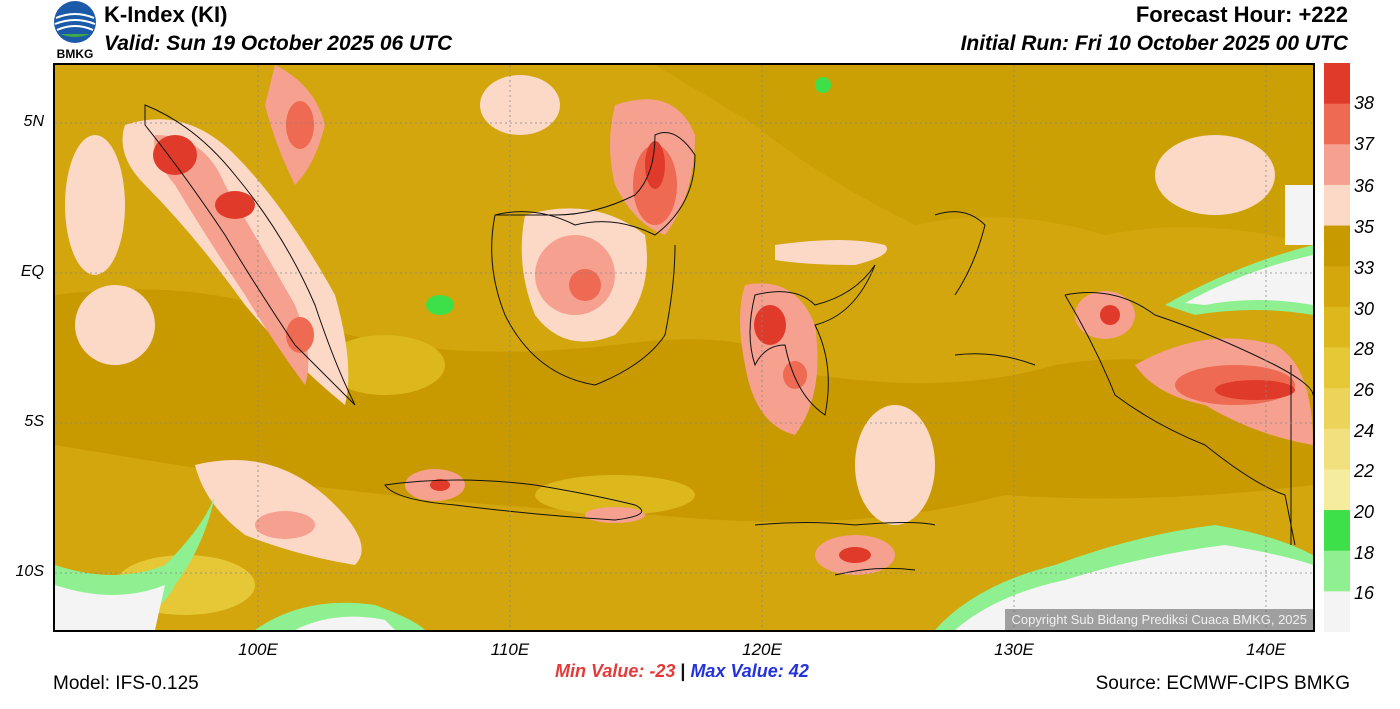 This screenshot has height=709, width=1400. I want to click on colorbar-label: 35, so click(1364, 227).